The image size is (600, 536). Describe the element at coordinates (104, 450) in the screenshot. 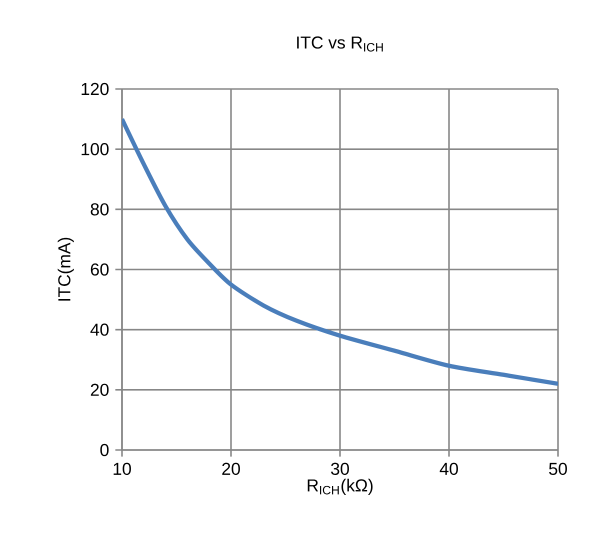

I see `y-tick-label: 0` at that location.